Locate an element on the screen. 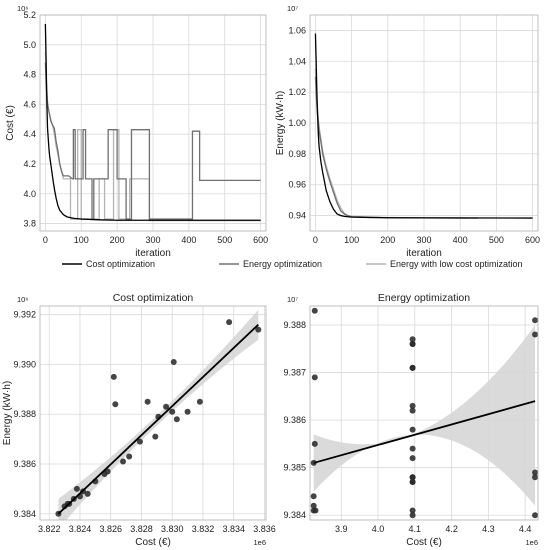 The height and width of the screenshot is (550, 544). confidence-band is located at coordinates (424, 415).